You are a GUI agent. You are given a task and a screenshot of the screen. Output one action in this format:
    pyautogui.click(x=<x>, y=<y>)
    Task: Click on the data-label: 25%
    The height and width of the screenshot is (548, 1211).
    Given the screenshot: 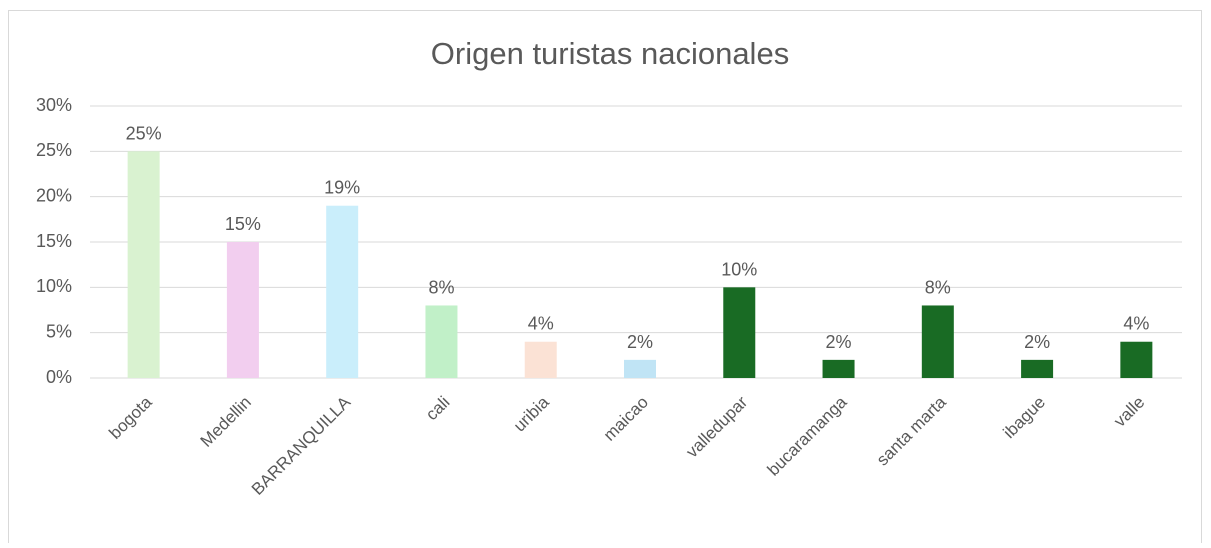 What is the action you would take?
    pyautogui.click(x=144, y=133)
    